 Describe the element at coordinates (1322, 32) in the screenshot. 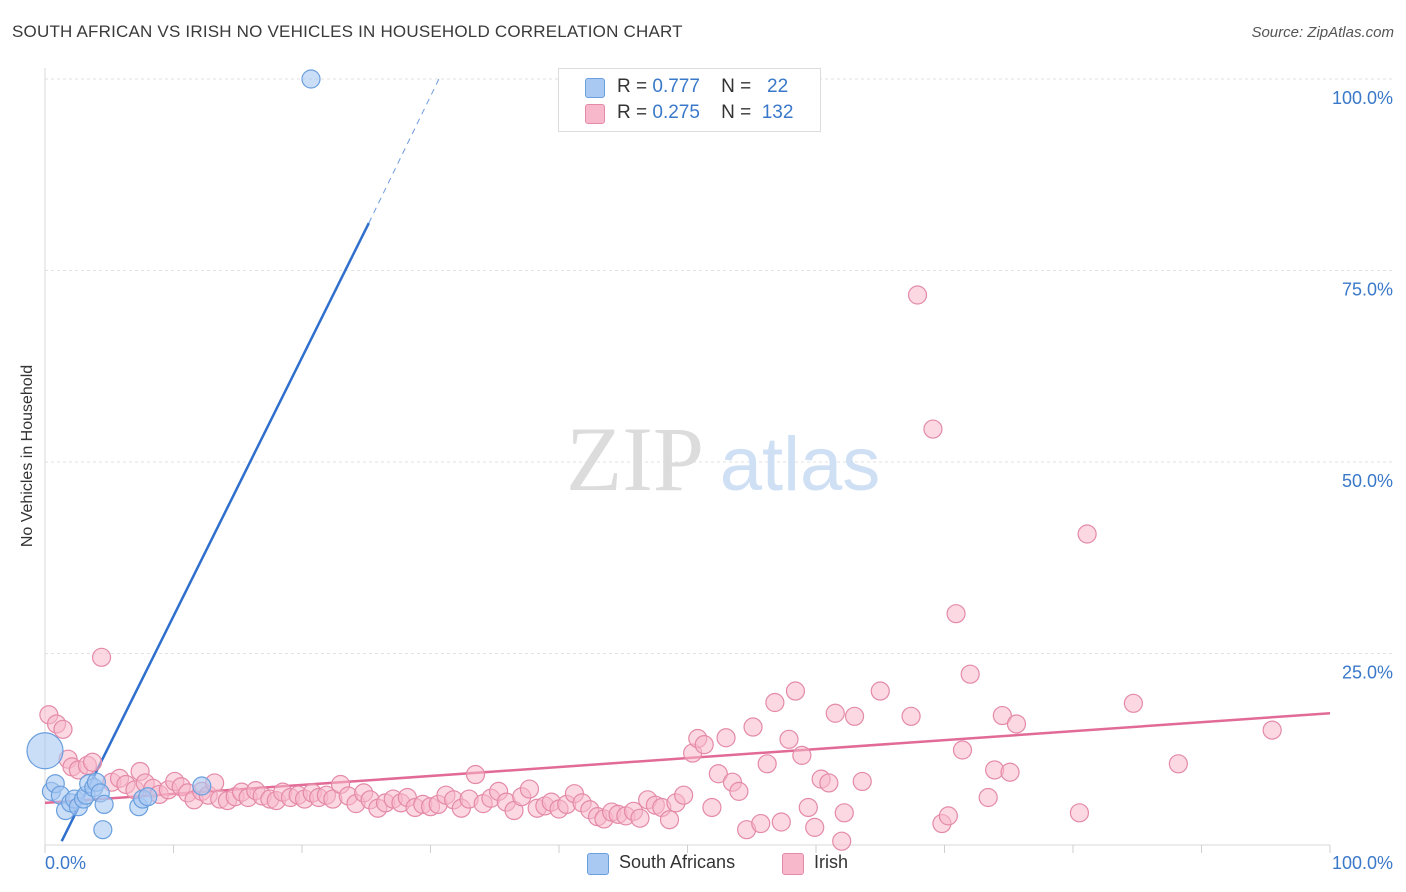

I see `source-credit: Source: ZipAtlas.com` at that location.